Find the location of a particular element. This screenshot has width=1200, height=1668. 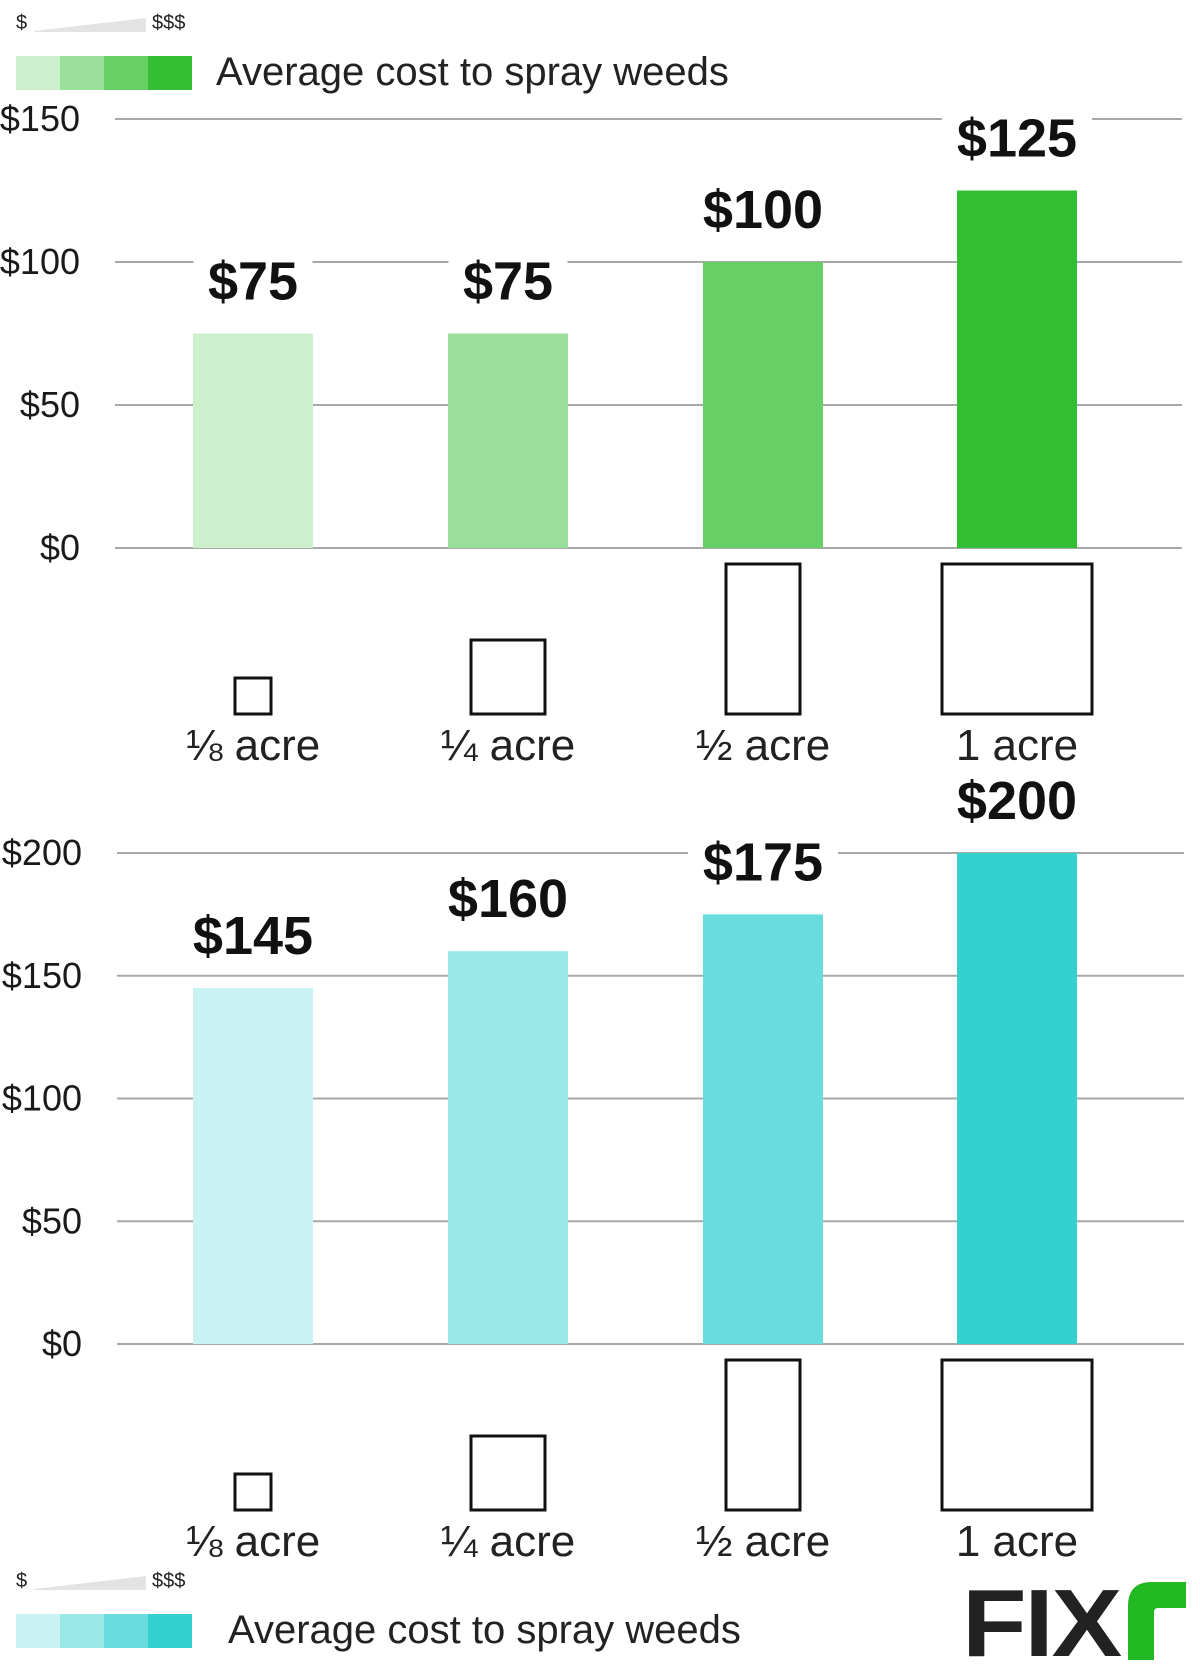

value-label: $100 is located at coordinates (763, 210).